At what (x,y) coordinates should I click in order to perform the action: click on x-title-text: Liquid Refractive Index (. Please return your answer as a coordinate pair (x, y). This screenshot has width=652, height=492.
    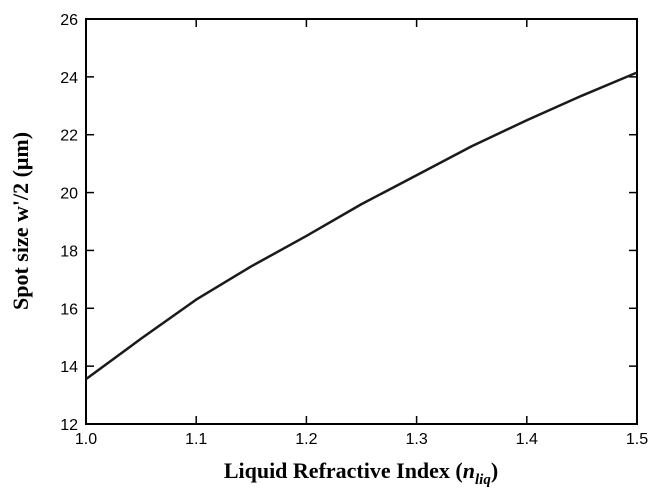
    Looking at the image, I should click on (343, 470).